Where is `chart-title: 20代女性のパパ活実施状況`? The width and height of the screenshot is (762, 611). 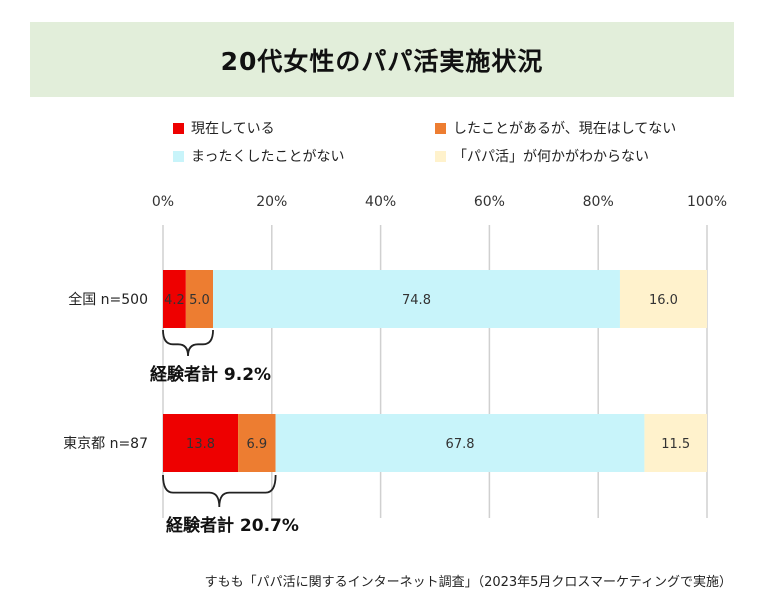 chart-title: 20代女性のパパ活実施状況 is located at coordinates (382, 61).